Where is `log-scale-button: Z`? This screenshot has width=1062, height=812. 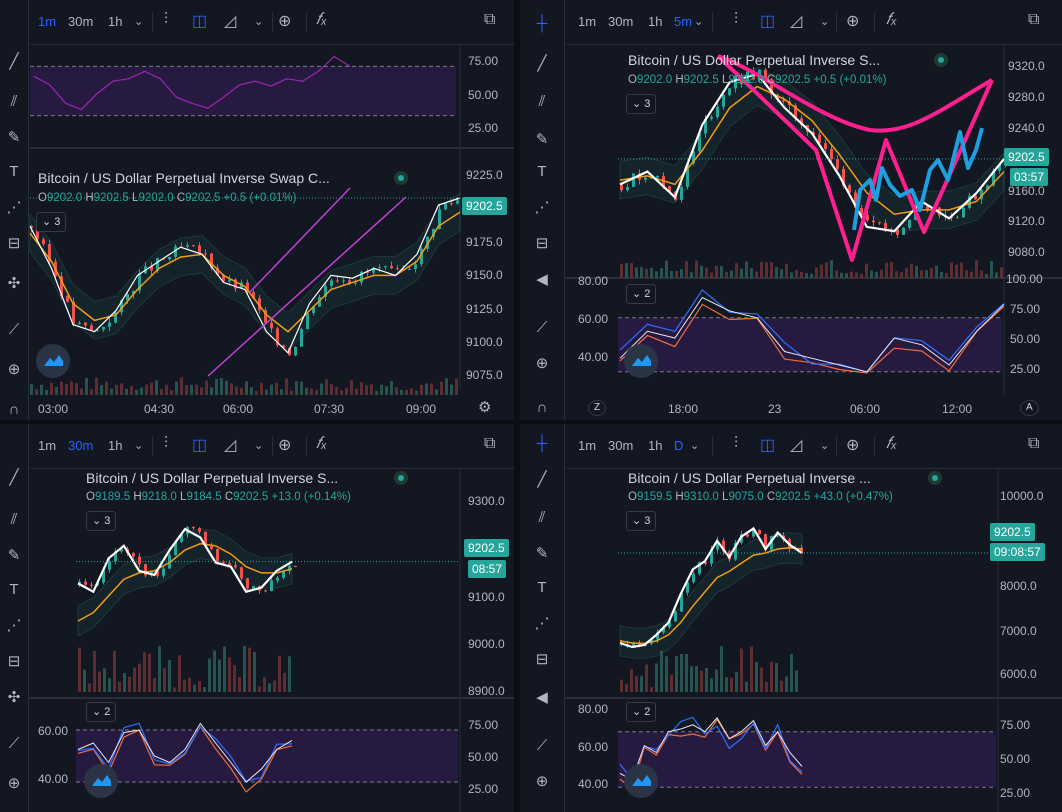
log-scale-button: Z is located at coordinates (597, 408).